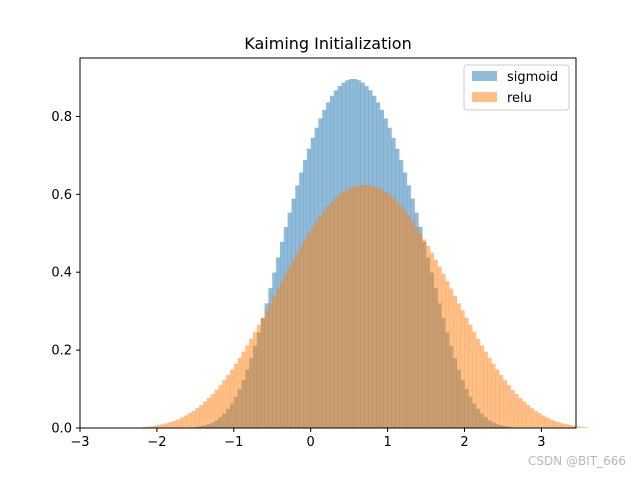  Describe the element at coordinates (61, 351) in the screenshot. I see `y-tick-label: 0.2` at that location.